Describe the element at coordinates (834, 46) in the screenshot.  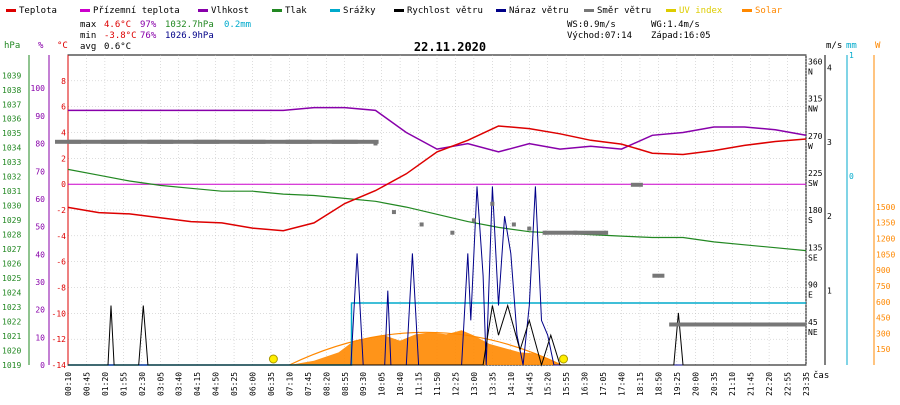
I see `unit-ms: m/s` at that location.